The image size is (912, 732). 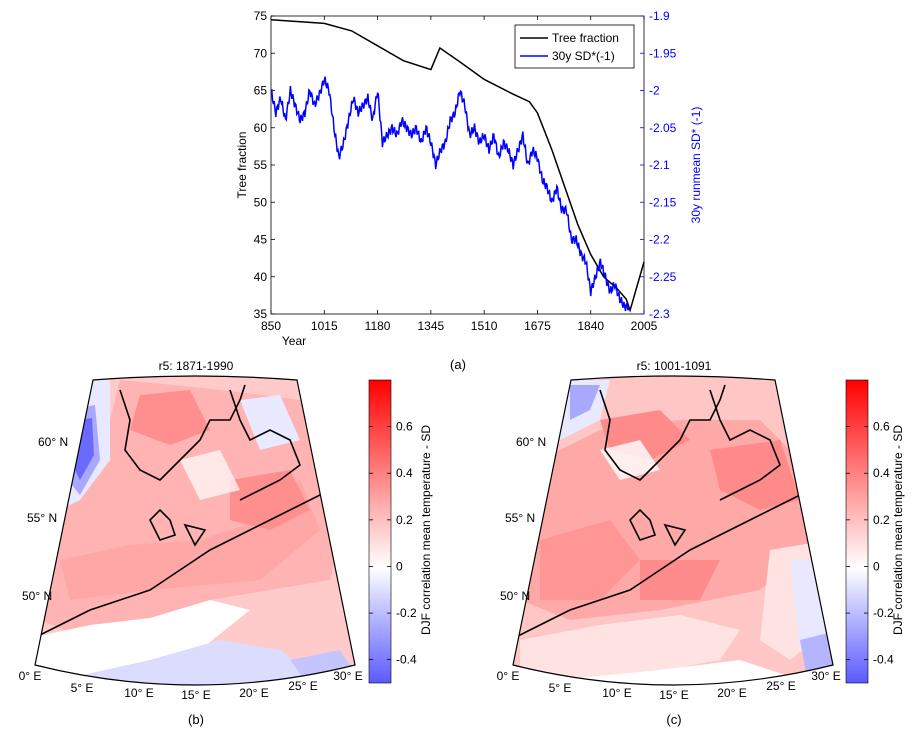 I want to click on right-tick-label: -2.25, so click(x=663, y=277).